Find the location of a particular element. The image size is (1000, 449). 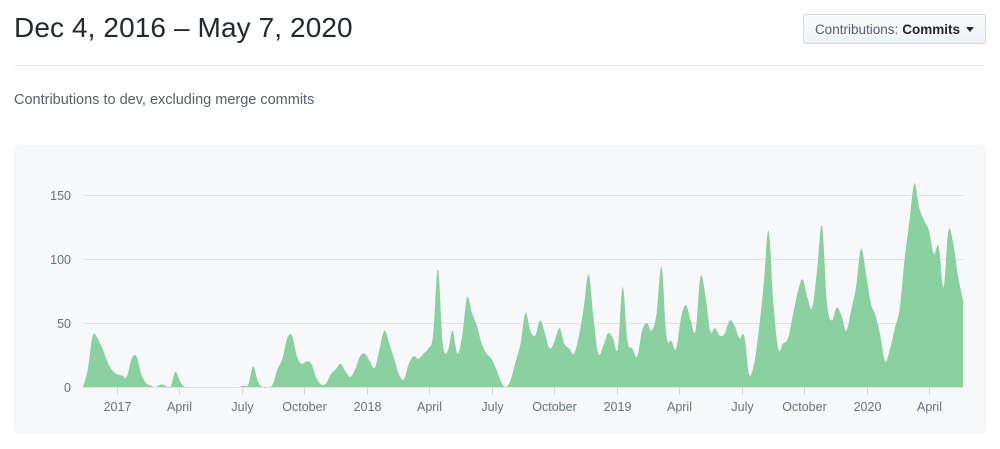

contributions-type-dropdown: Contributions: Commits is located at coordinates (894, 29).